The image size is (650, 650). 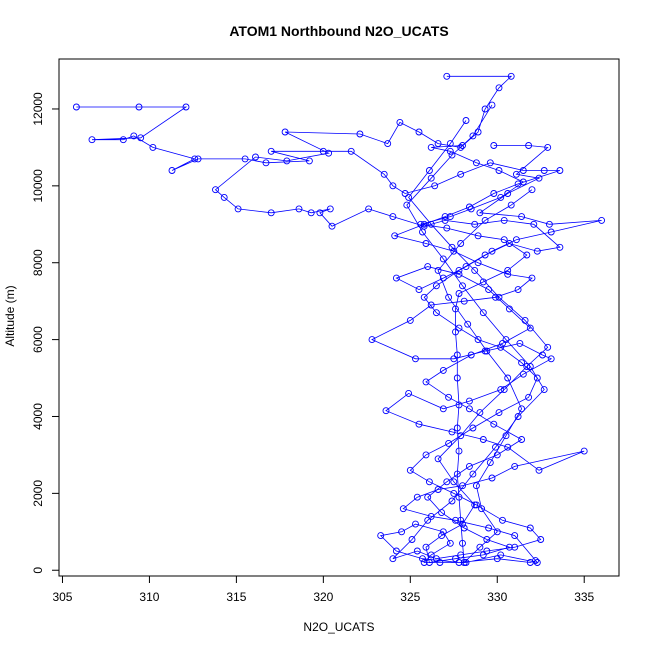 What do you see at coordinates (62, 597) in the screenshot?
I see `x-tick-label: 305` at bounding box center [62, 597].